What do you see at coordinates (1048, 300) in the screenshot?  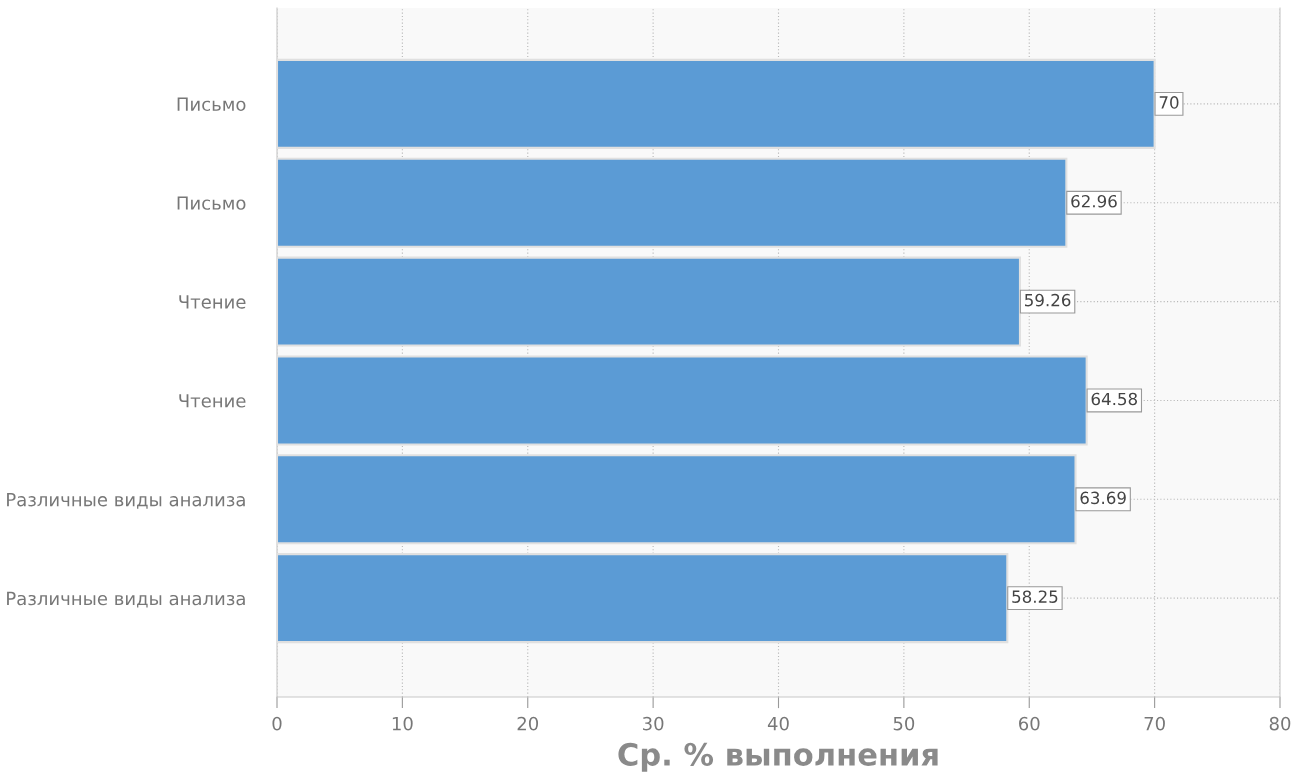 I see `data-label: 59.26` at bounding box center [1048, 300].